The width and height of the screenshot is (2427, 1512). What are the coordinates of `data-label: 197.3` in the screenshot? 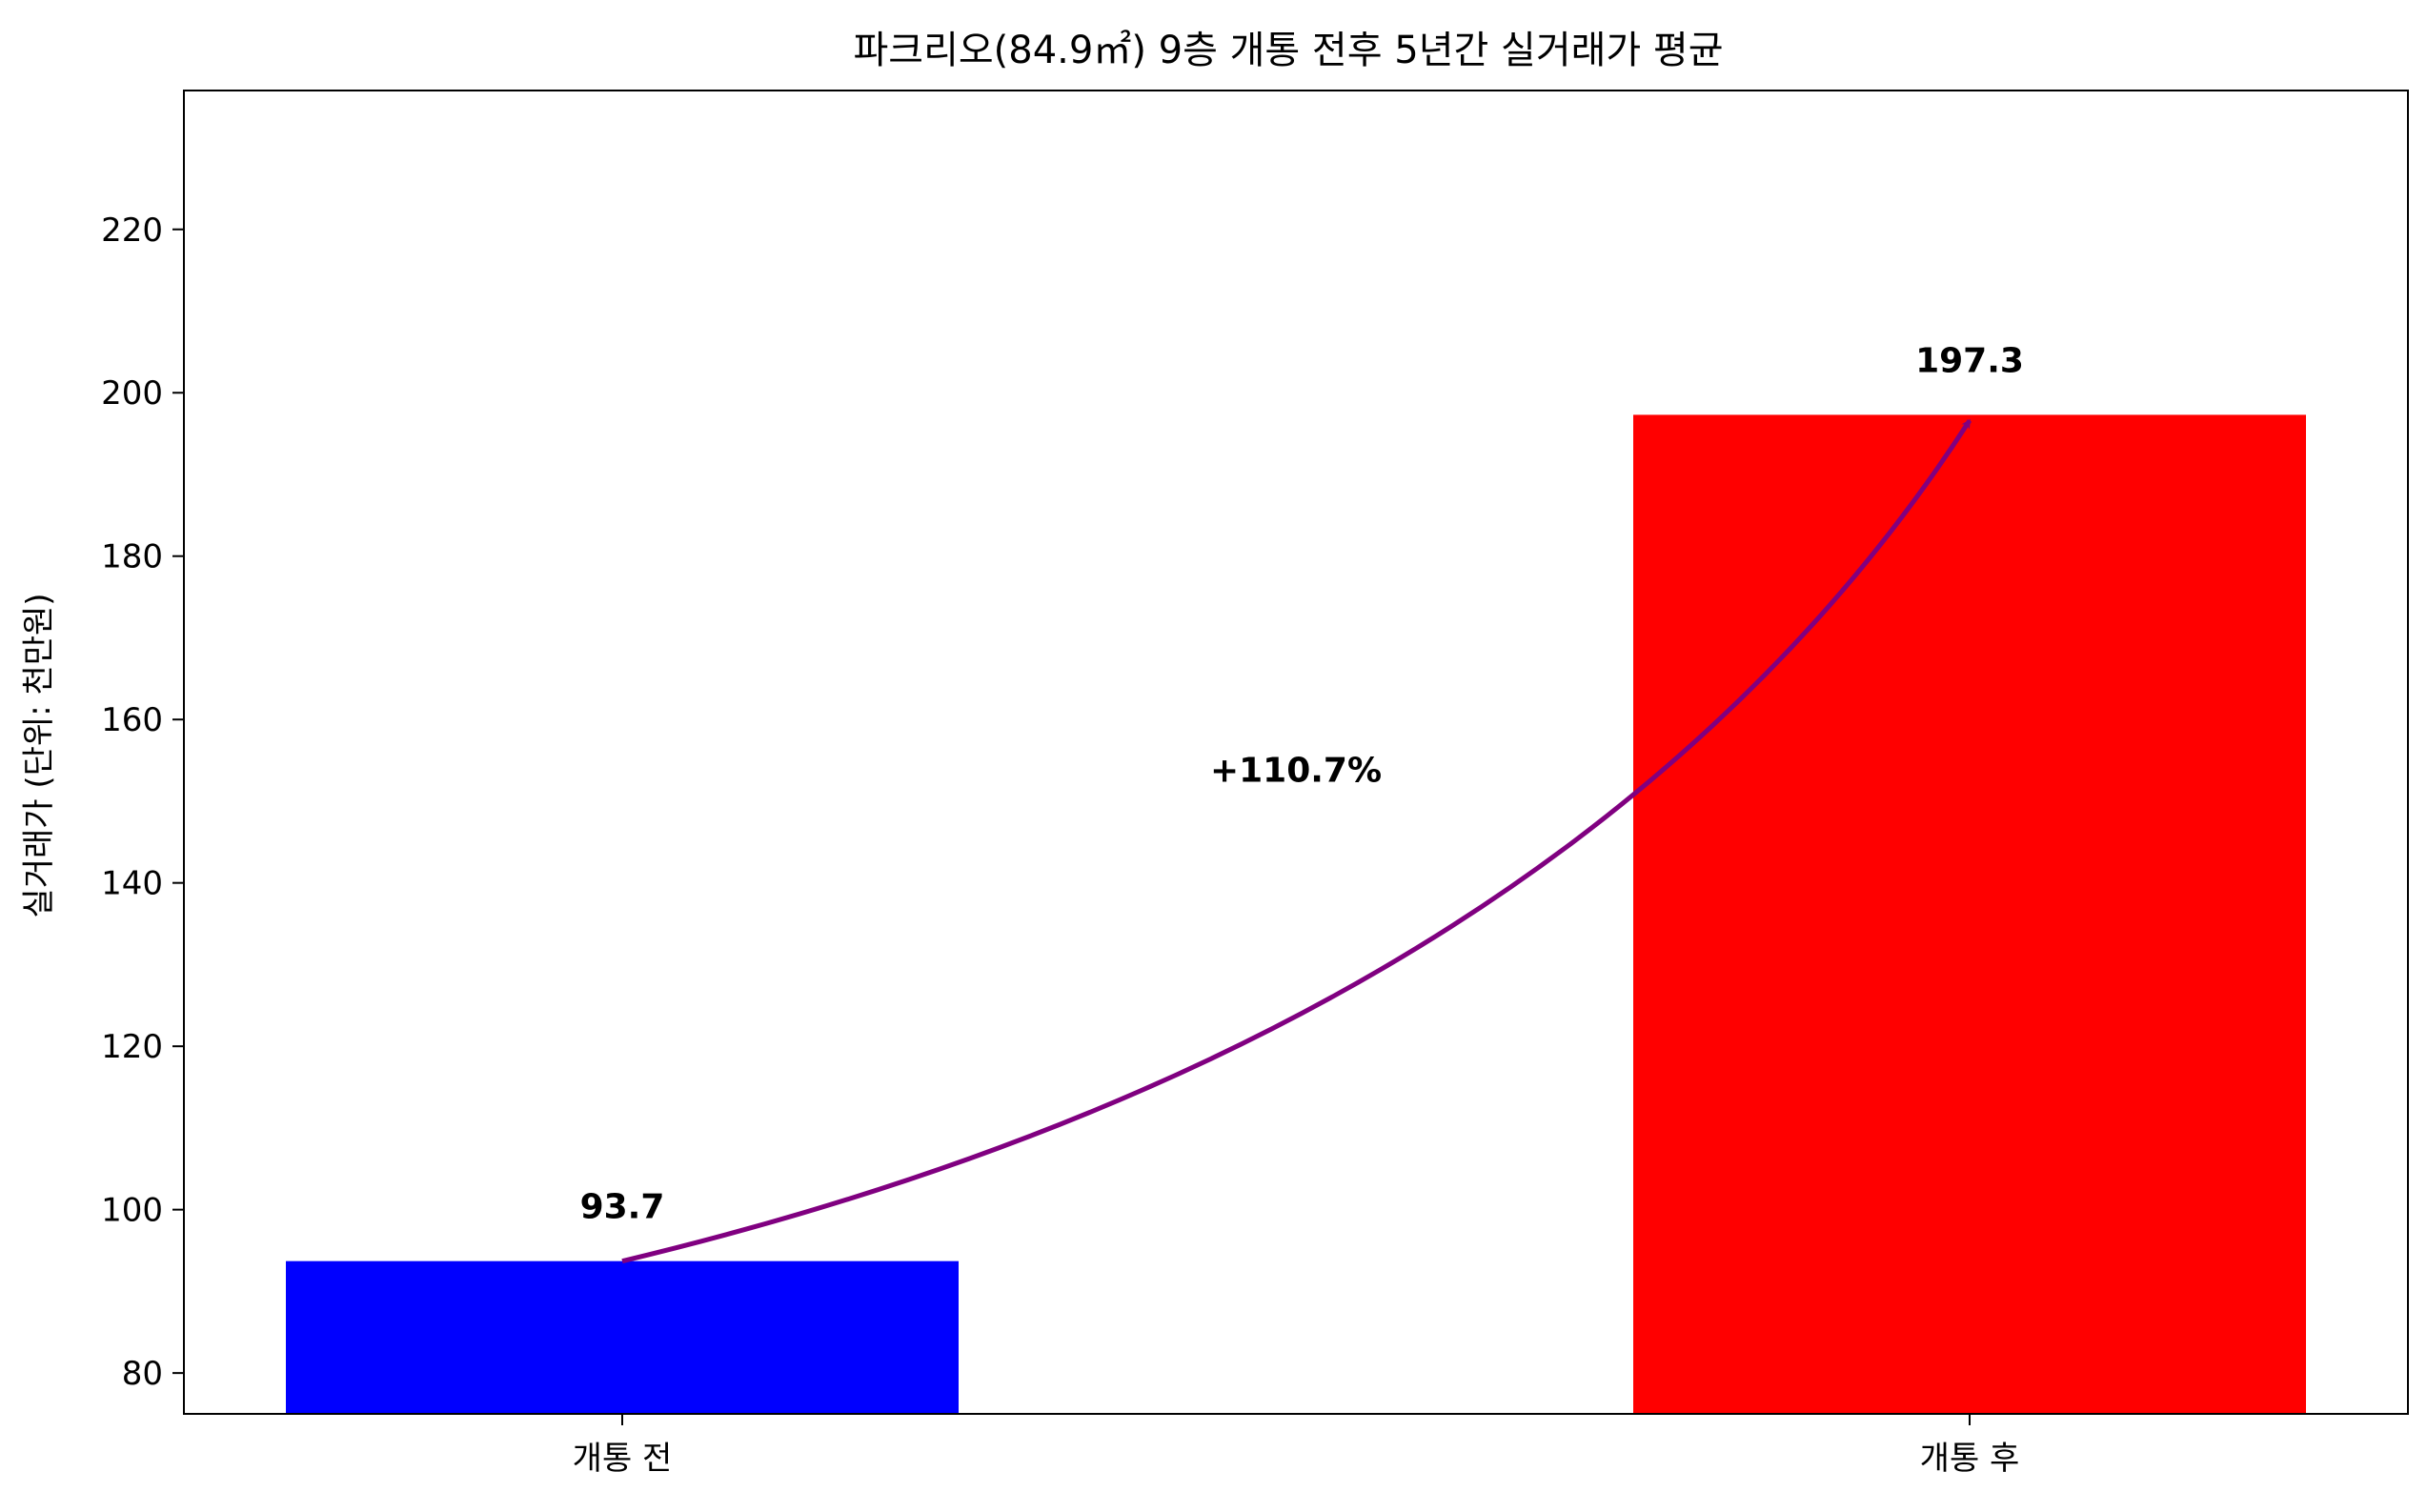 It's located at (1969, 360).